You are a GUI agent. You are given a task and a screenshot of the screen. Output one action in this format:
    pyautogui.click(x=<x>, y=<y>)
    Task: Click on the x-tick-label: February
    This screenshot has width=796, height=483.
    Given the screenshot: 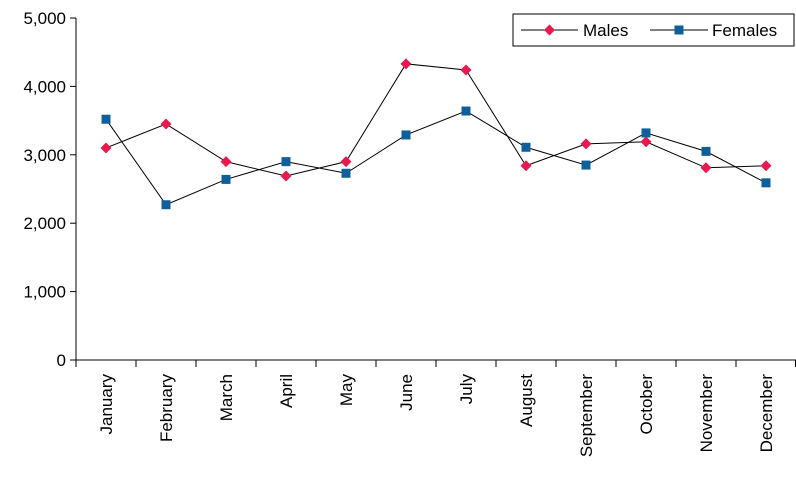 What is the action you would take?
    pyautogui.click(x=166, y=408)
    